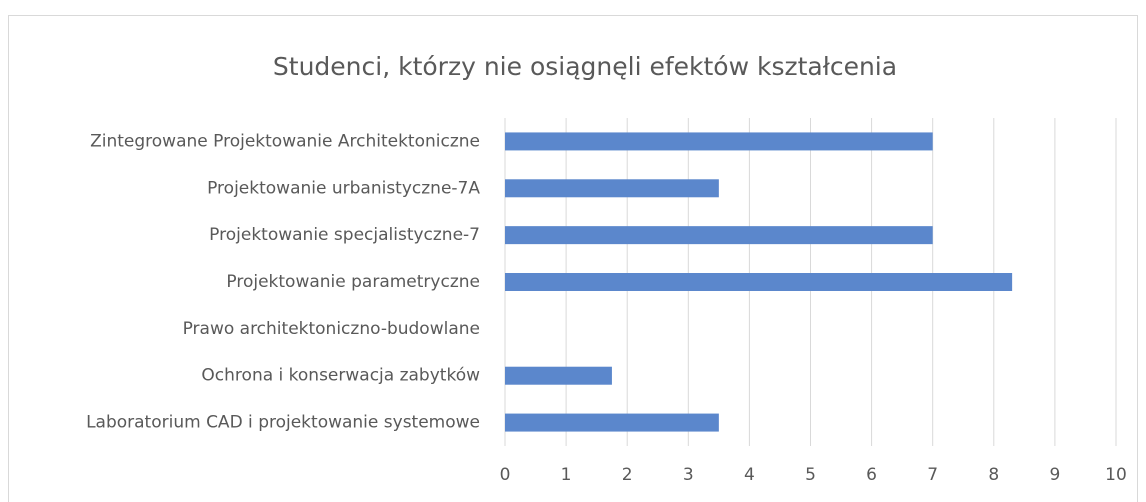 Image resolution: width=1146 pixels, height=502 pixels. What do you see at coordinates (993, 475) in the screenshot?
I see `x-tick-label: 8` at bounding box center [993, 475].